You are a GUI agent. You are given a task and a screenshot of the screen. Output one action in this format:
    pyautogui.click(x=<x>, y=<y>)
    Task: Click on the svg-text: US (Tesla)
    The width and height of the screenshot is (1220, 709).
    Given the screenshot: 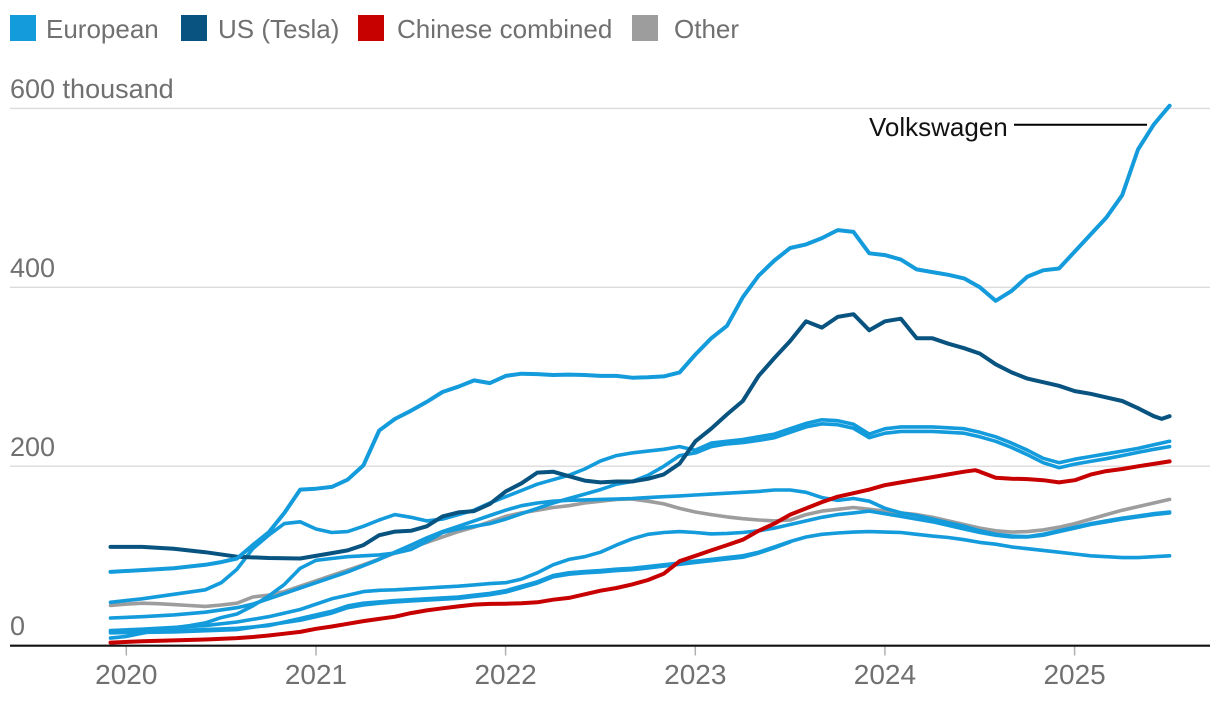 What is the action you would take?
    pyautogui.click(x=278, y=29)
    